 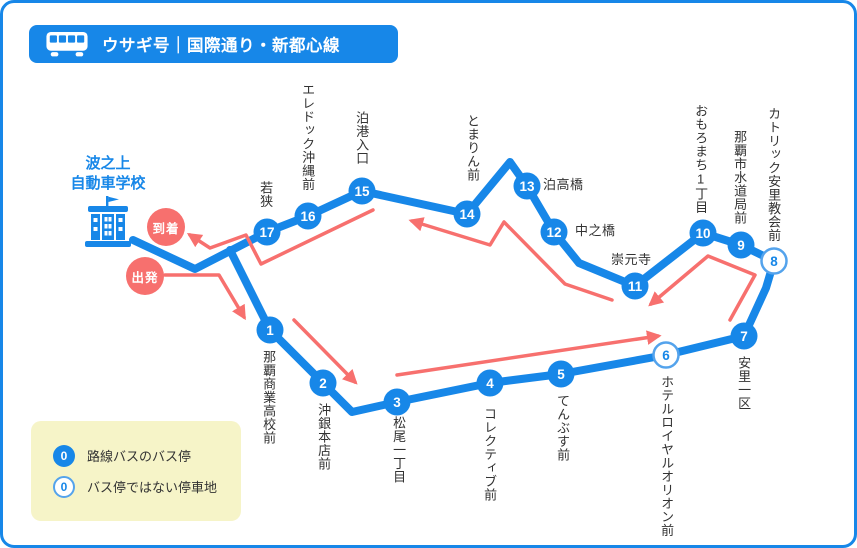 I want to click on stop-number-3: 3, so click(x=397, y=402).